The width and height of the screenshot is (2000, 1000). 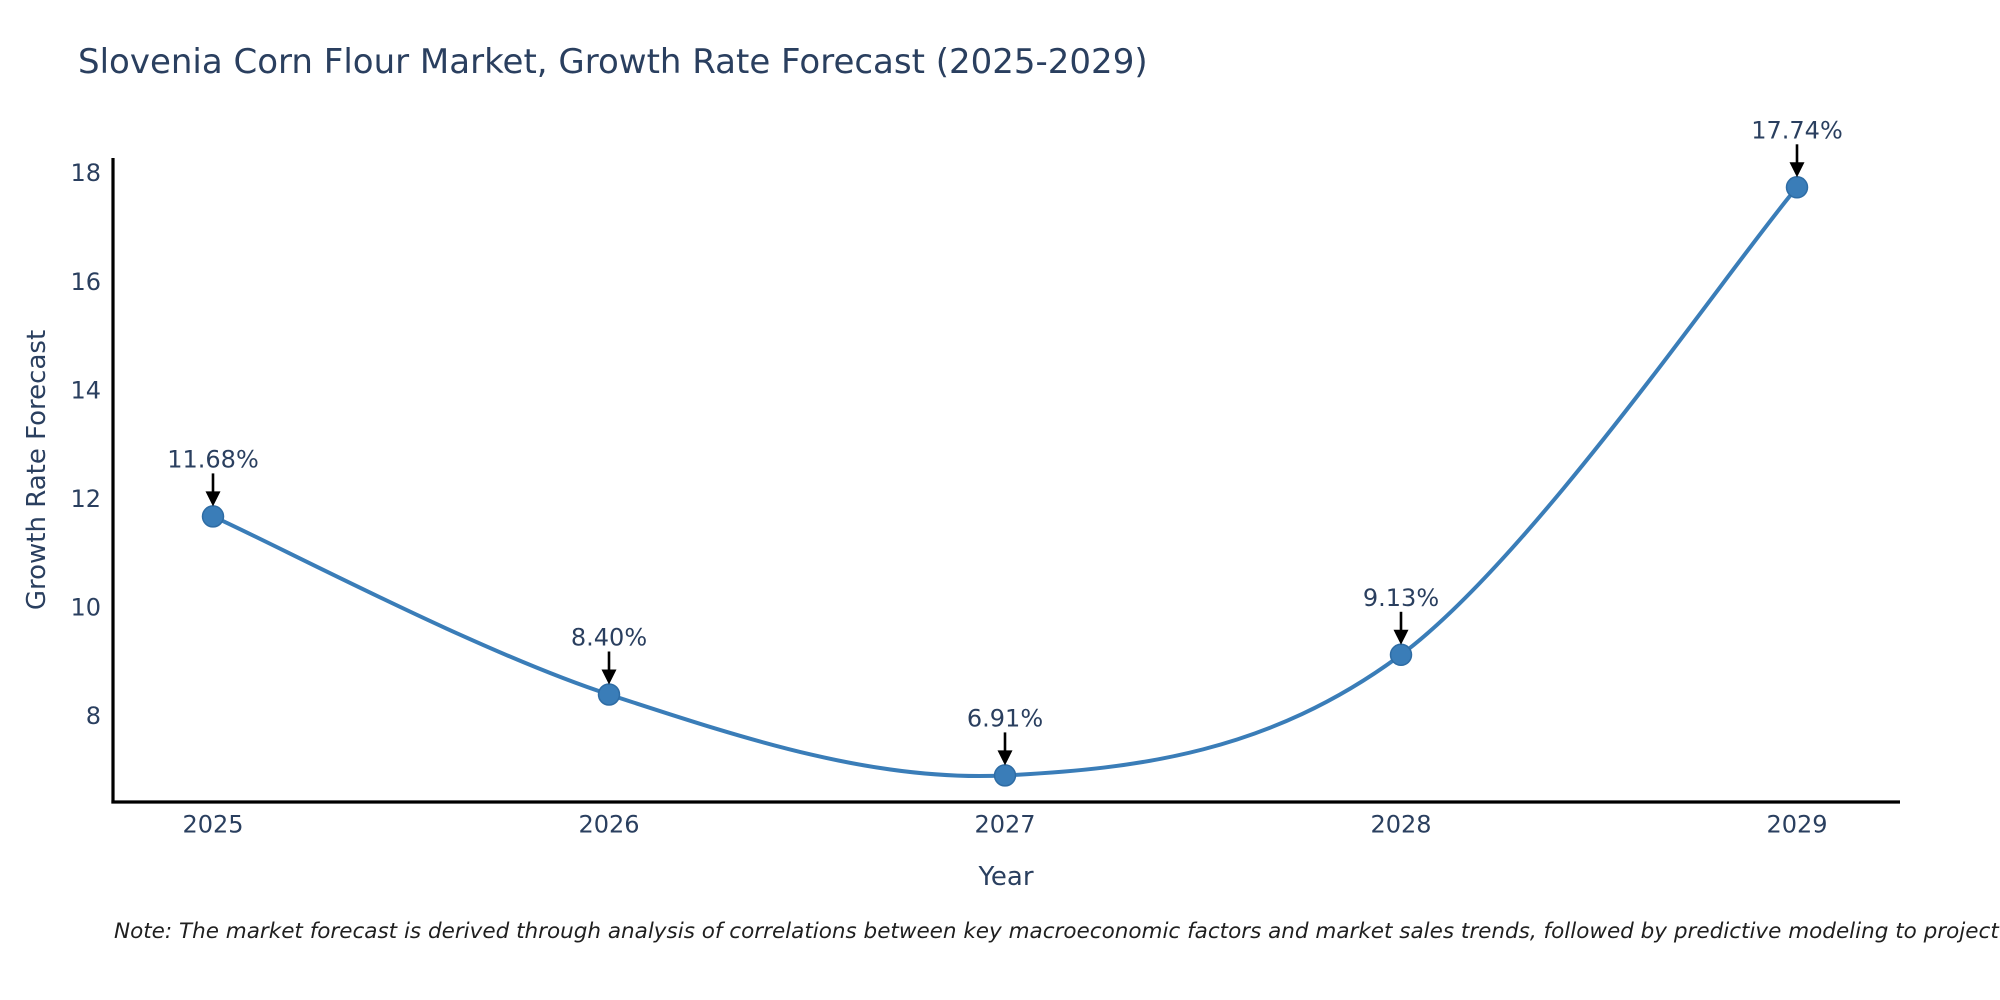 What do you see at coordinates (213, 516) in the screenshot?
I see `data-point-2025` at bounding box center [213, 516].